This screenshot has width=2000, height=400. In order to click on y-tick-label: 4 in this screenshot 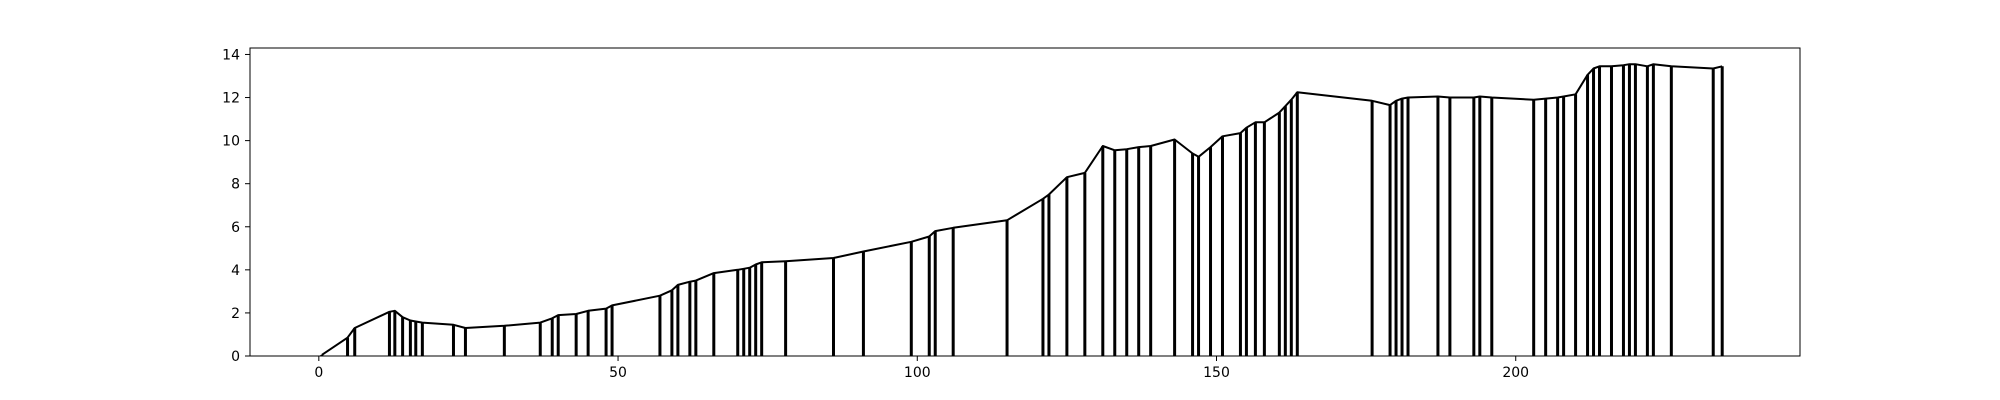, I will do `click(235, 271)`.